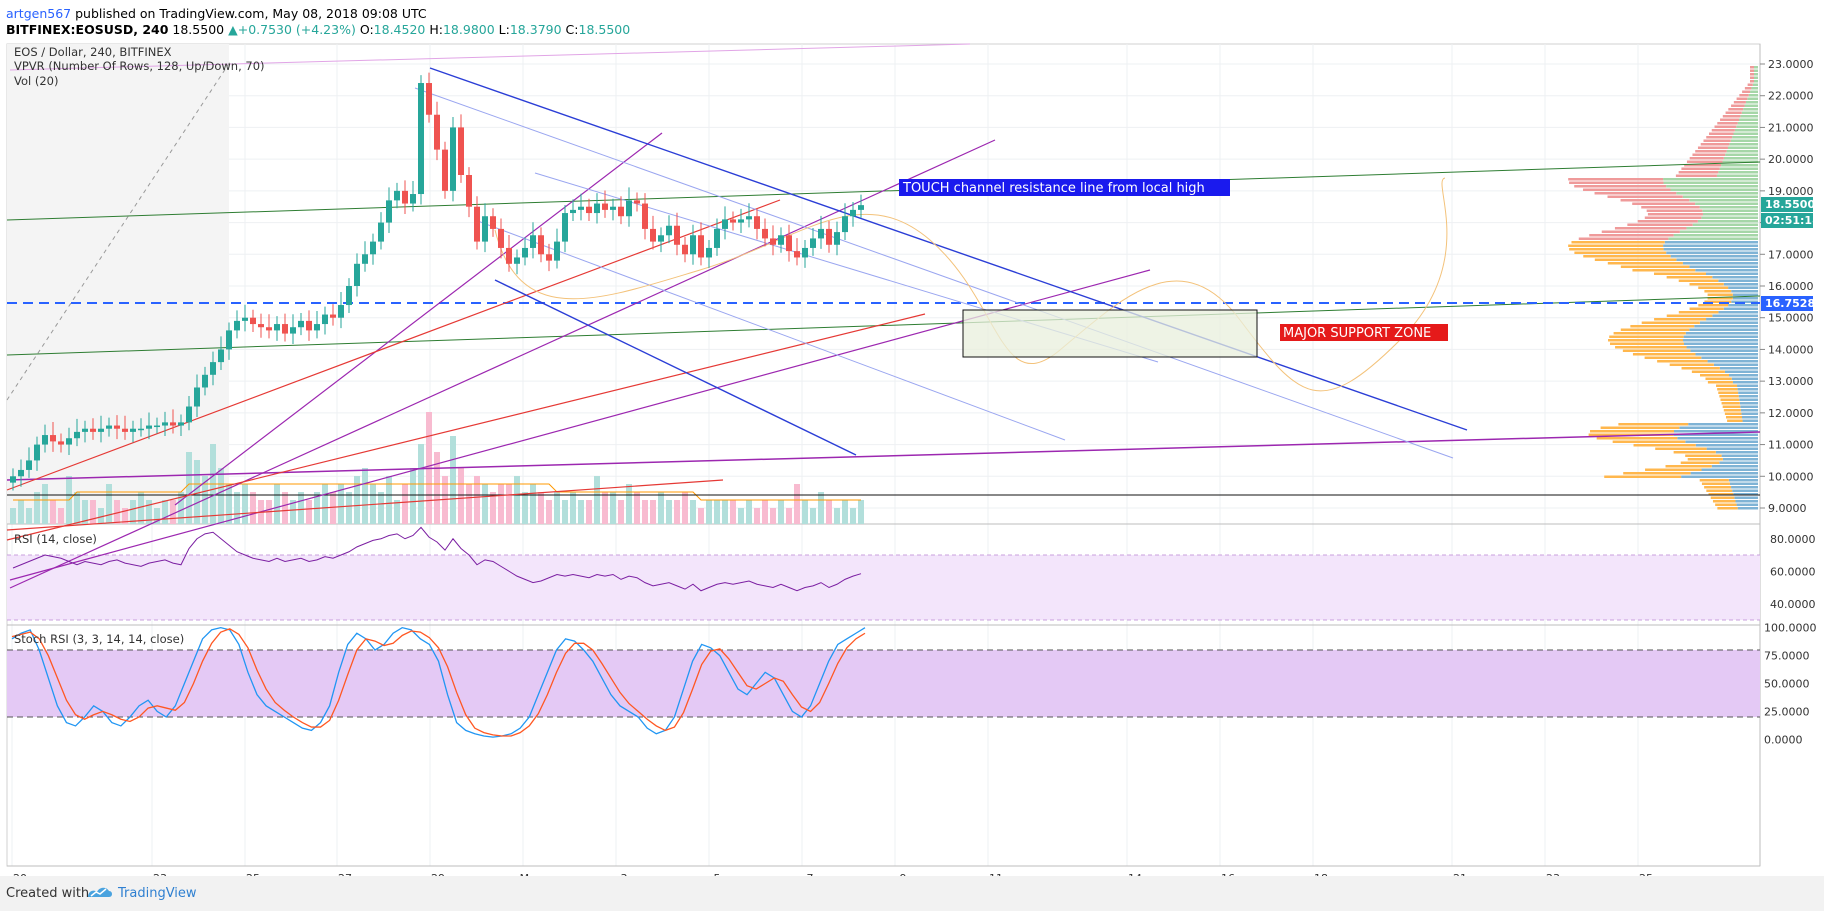  I want to click on trendline-red-mid, so click(466, 427).